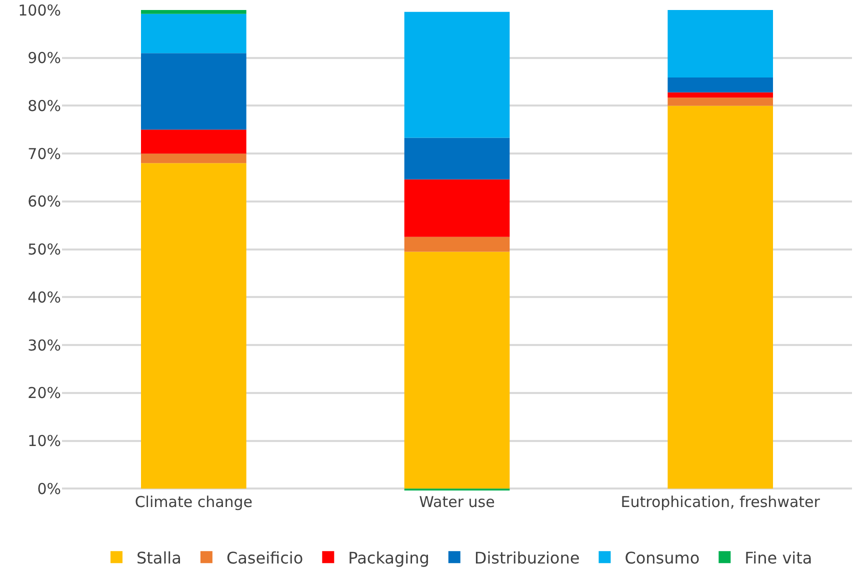 The height and width of the screenshot is (577, 856). Describe the element at coordinates (527, 558) in the screenshot. I see `legend-label: Distribuzione` at that location.